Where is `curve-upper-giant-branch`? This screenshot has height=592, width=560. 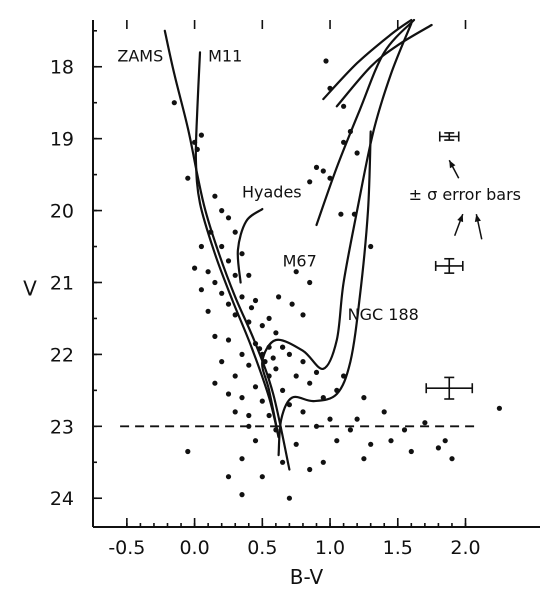
curve-upper-giant-branch is located at coordinates (384, 65).